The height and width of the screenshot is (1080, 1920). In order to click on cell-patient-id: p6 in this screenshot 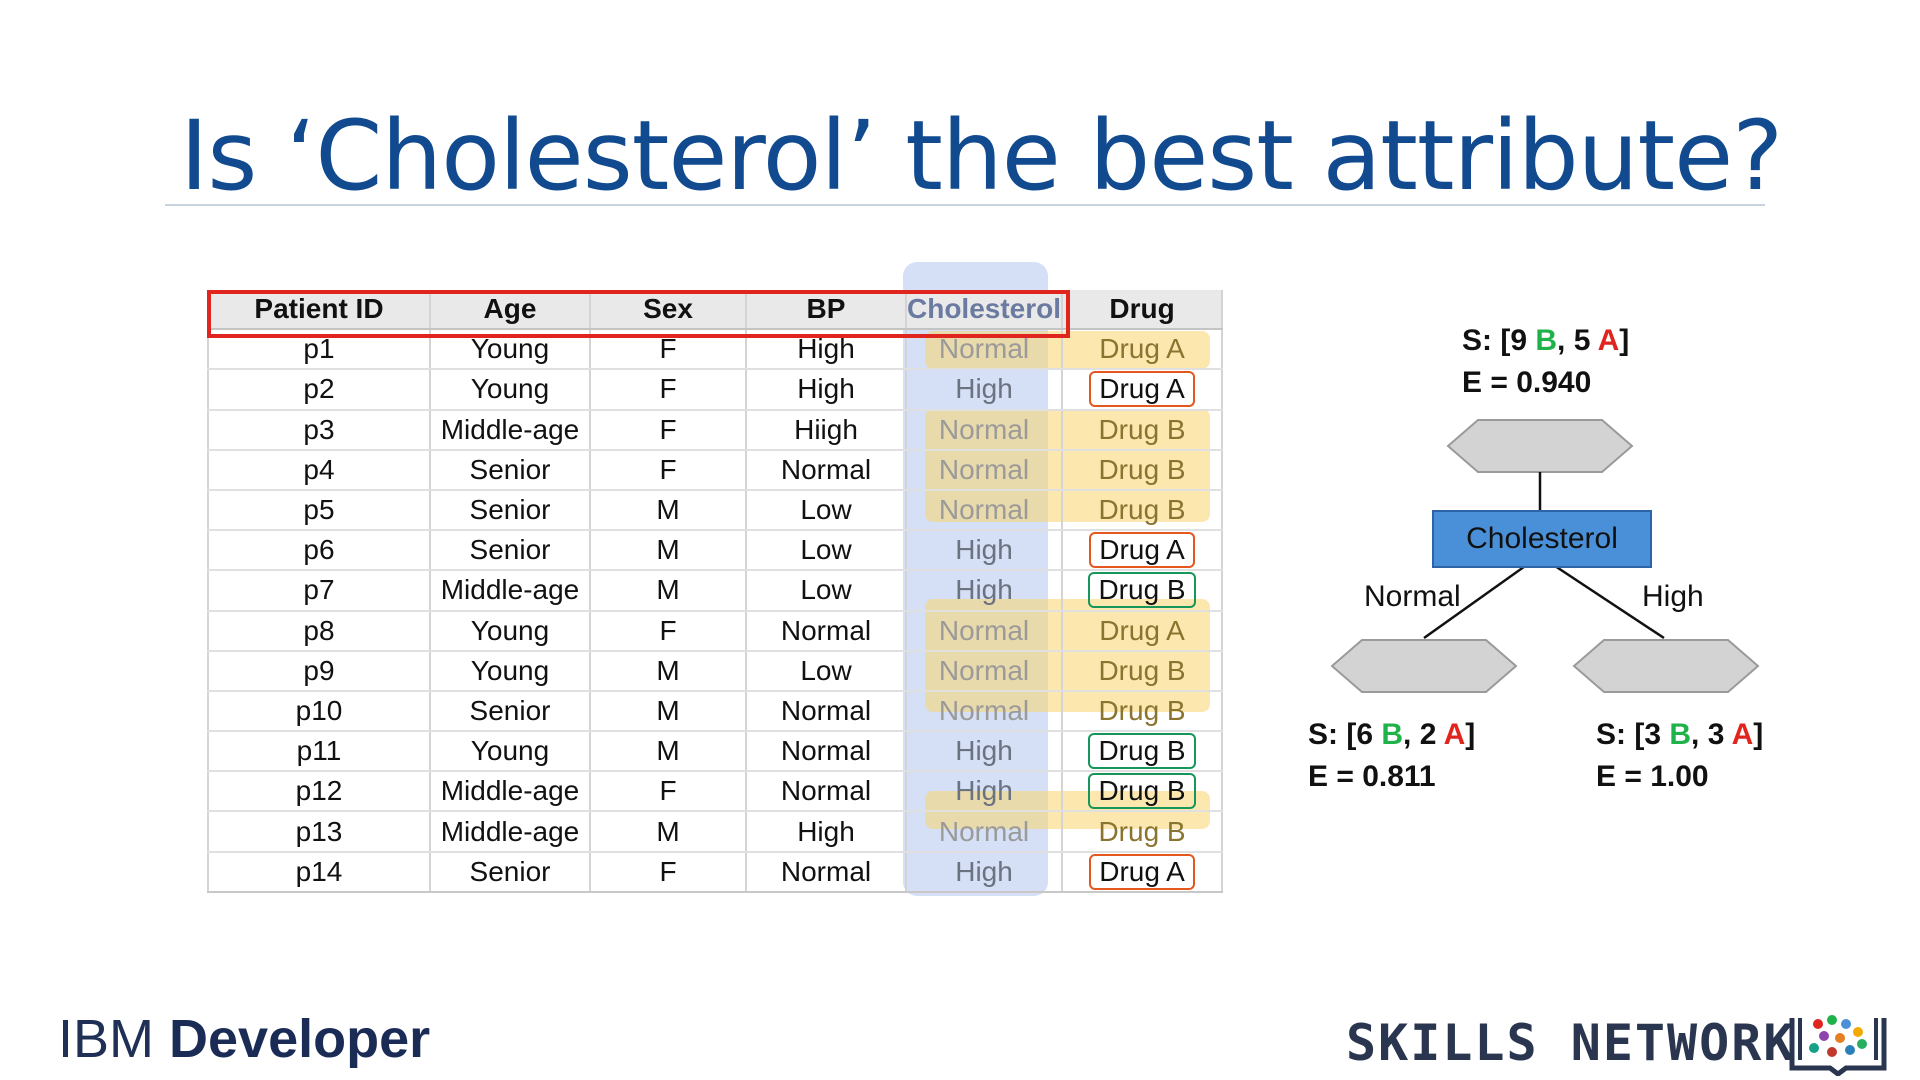, I will do `click(319, 551)`.